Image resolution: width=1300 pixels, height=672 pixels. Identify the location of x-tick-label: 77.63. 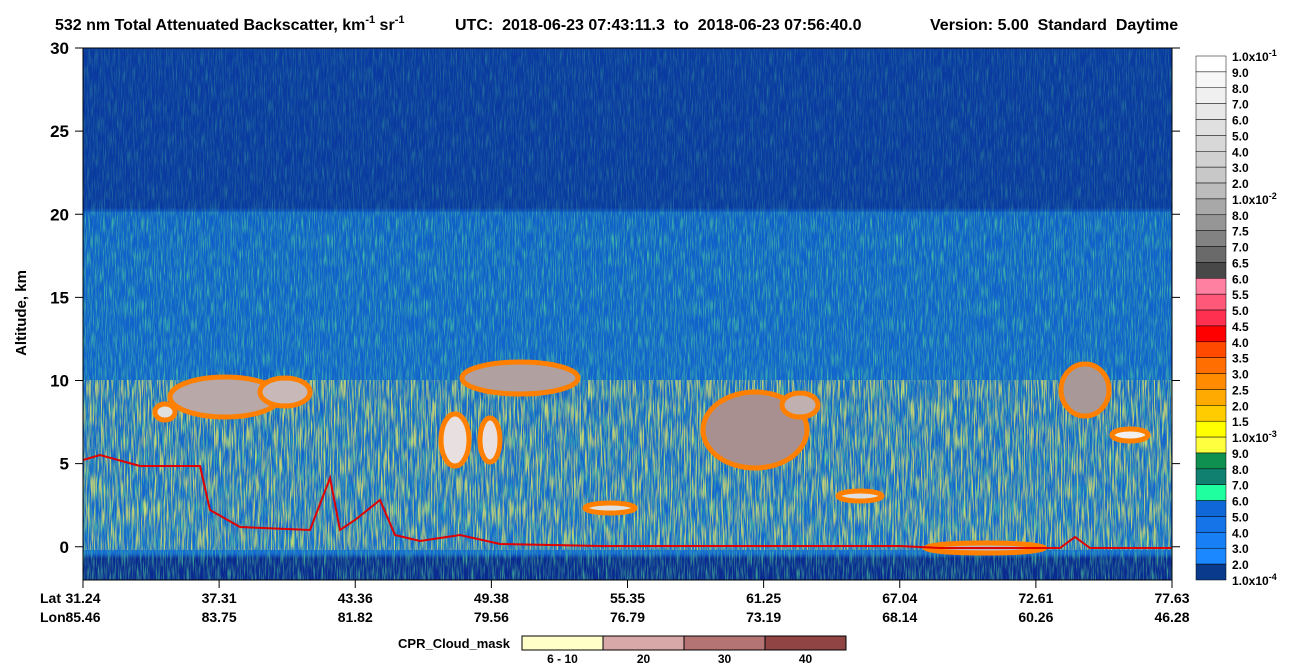
(1171, 598).